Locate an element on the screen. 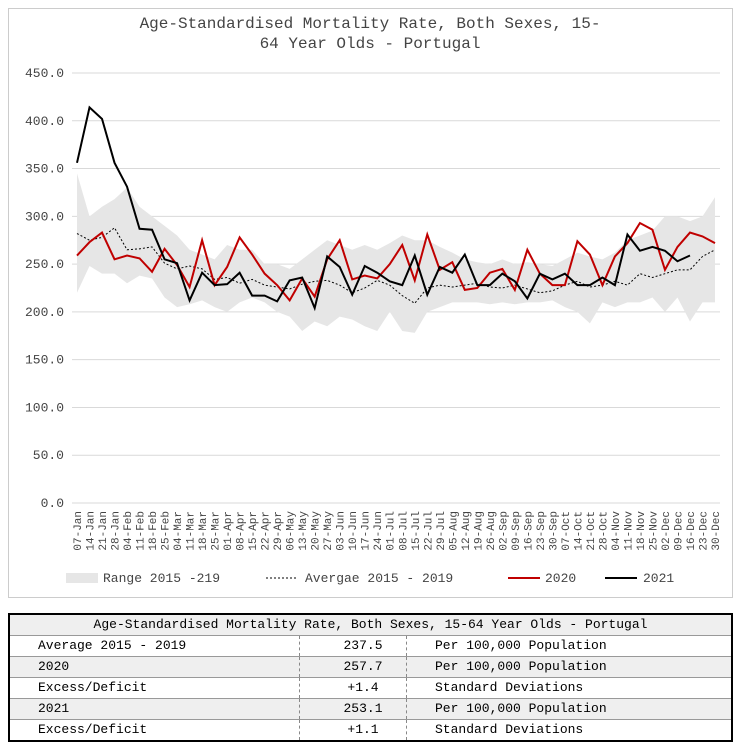  x-tick-label: 30-Sep is located at coordinates (554, 531).